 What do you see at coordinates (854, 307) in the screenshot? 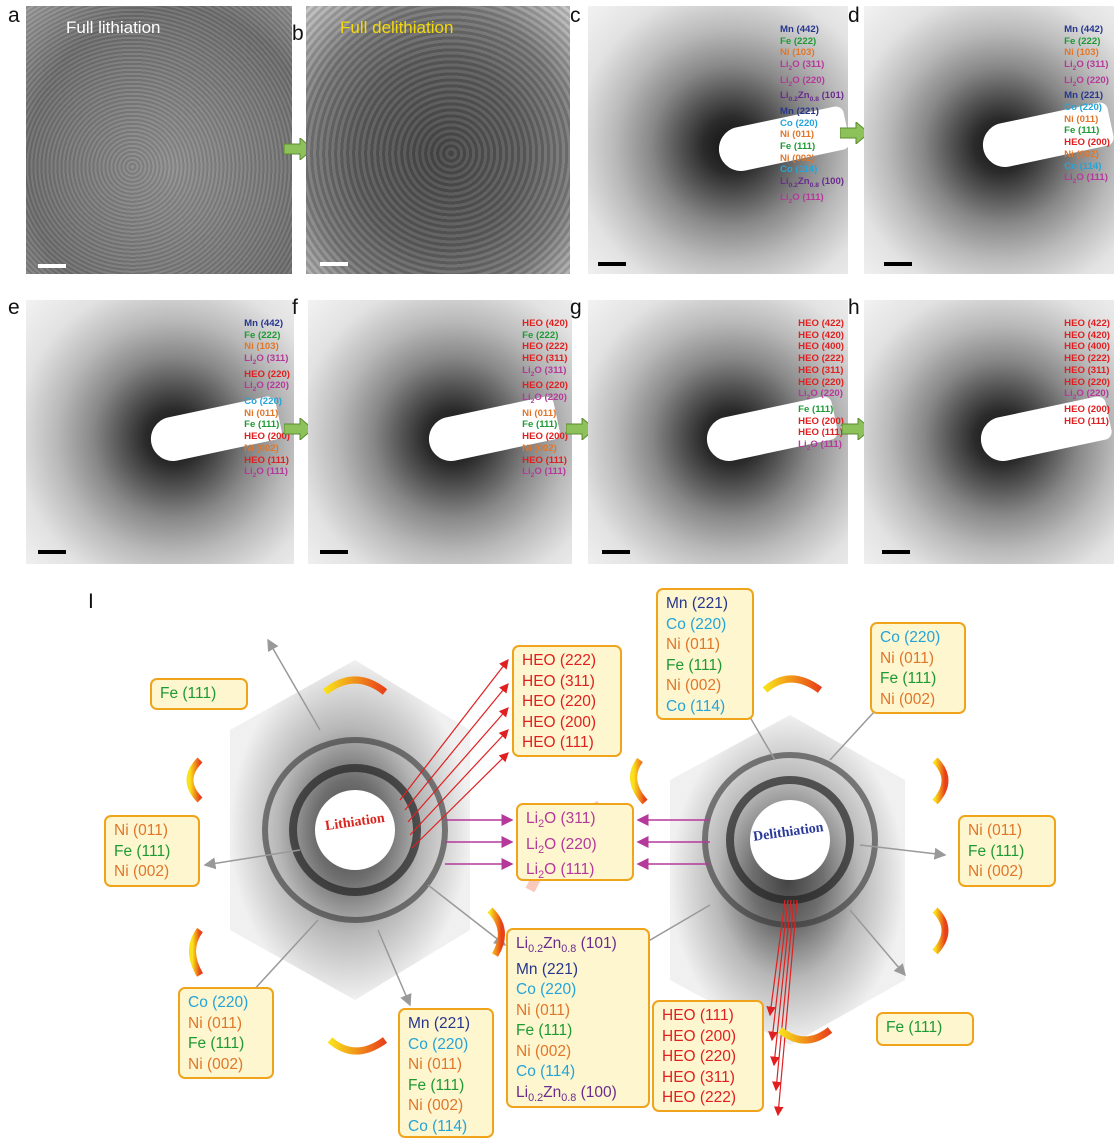
I see `panel-label-h: h` at bounding box center [854, 307].